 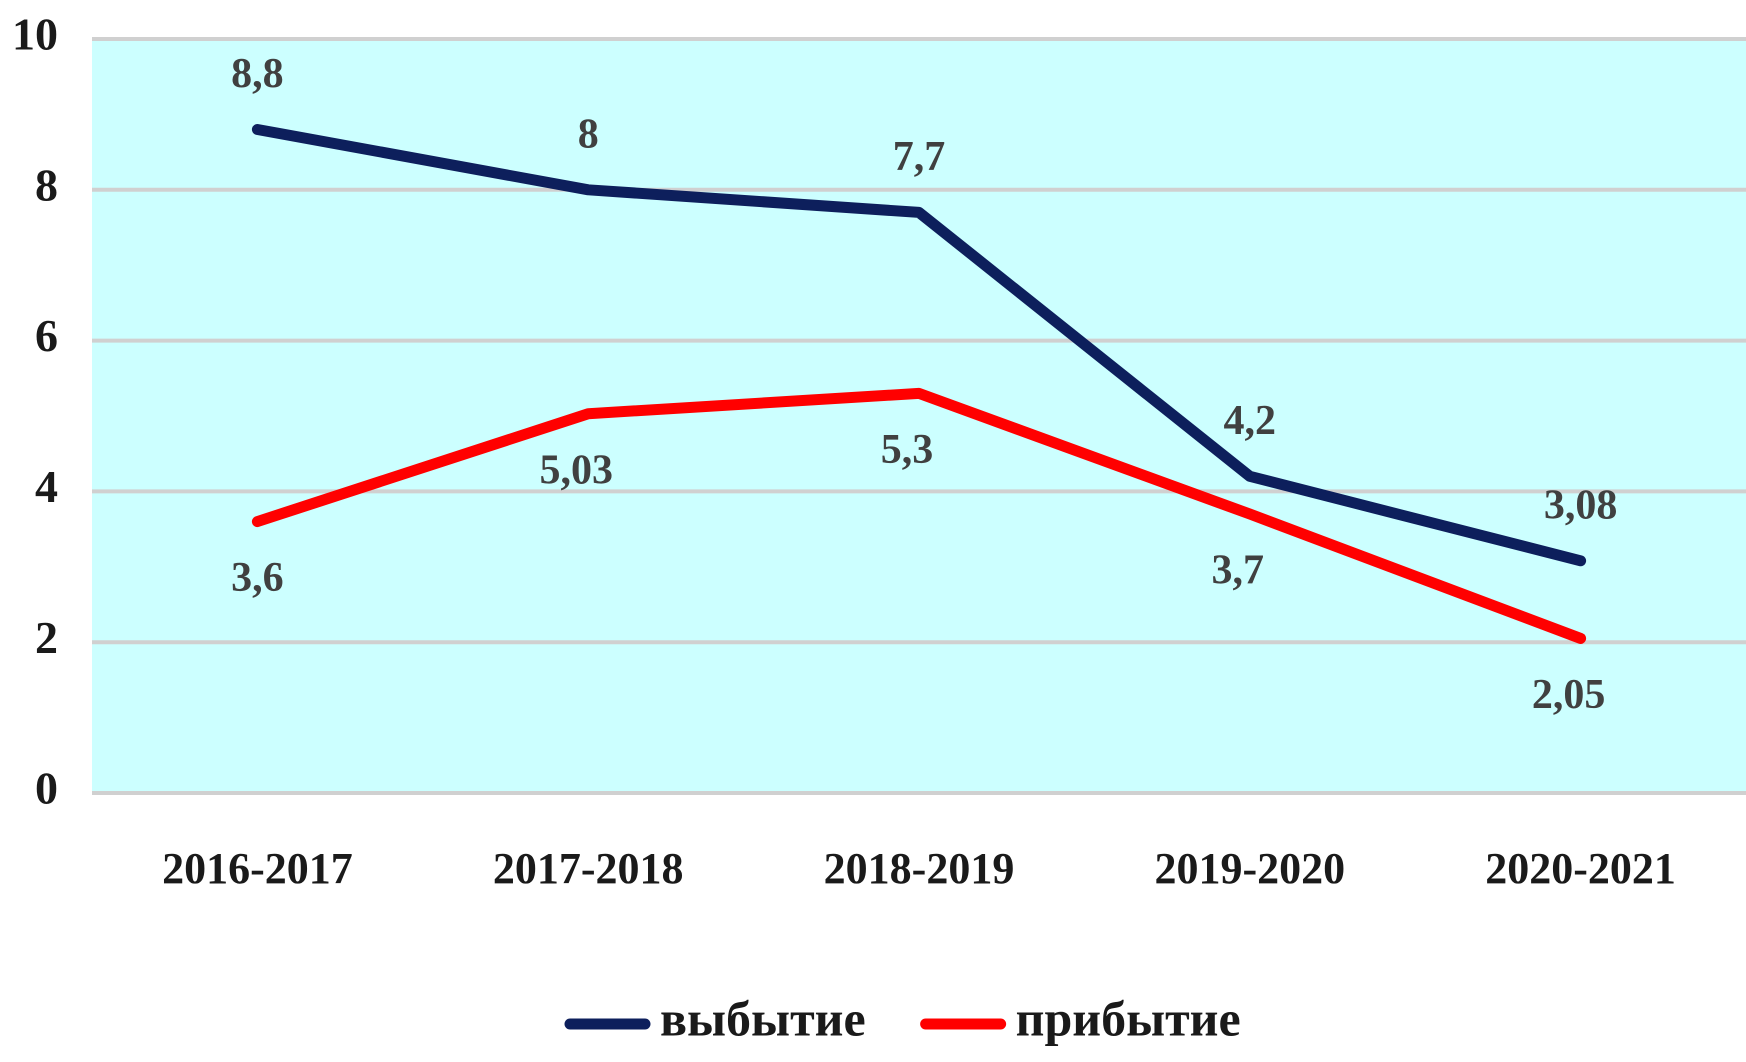 What do you see at coordinates (46, 335) in the screenshot?
I see `y-tick-label: 6` at bounding box center [46, 335].